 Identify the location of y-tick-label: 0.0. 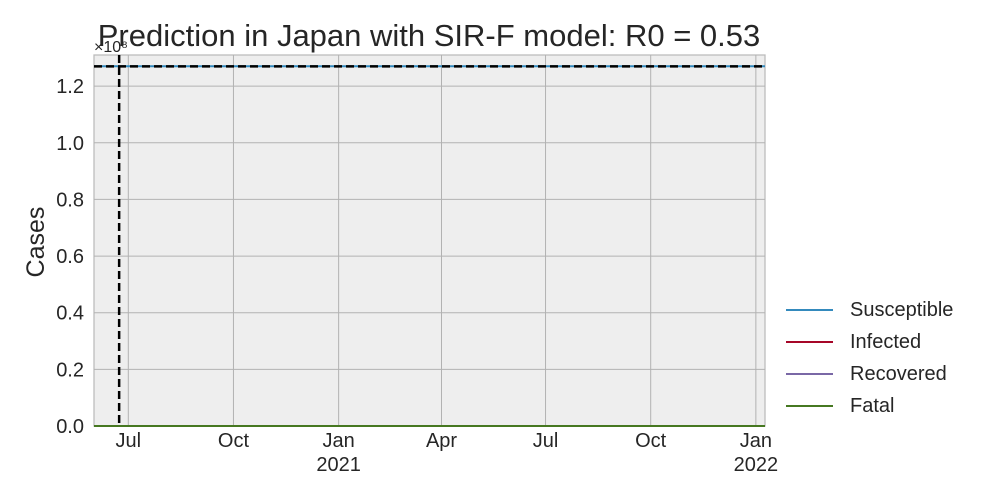
(70, 427).